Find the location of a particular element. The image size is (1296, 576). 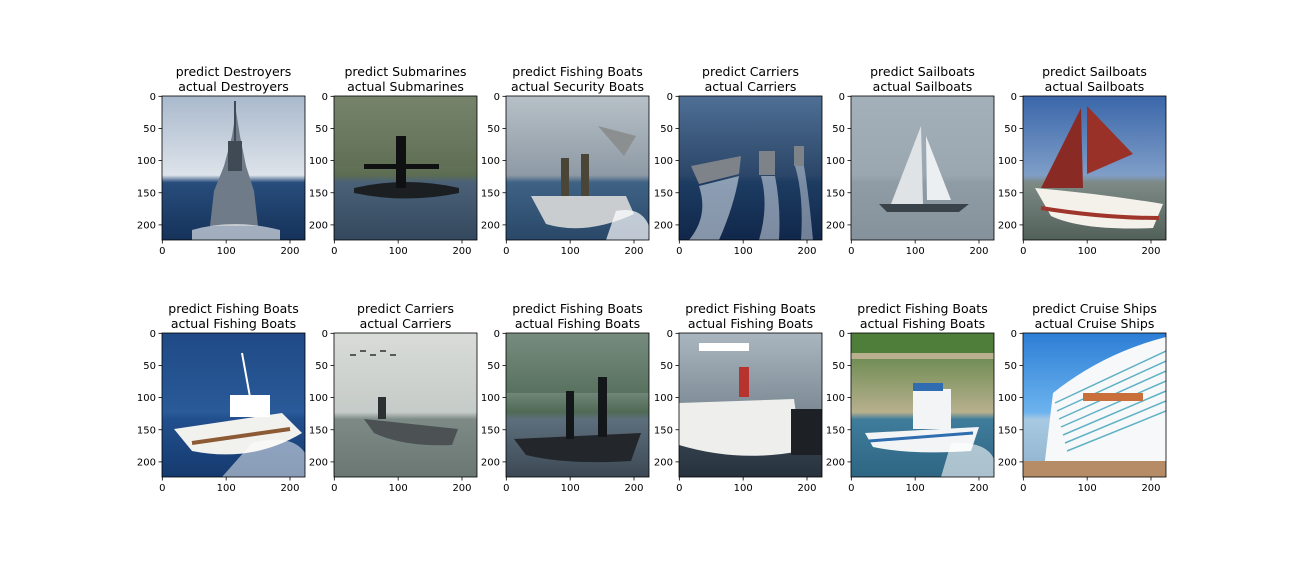

red-sail-boat-photo is located at coordinates (1094, 168).